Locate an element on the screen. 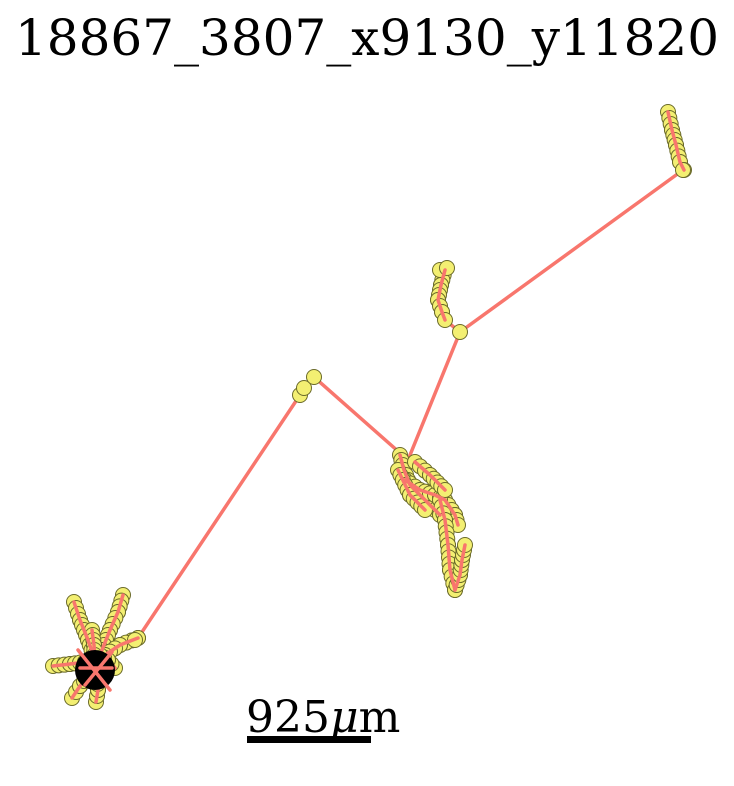 This screenshot has height=786, width=734. scale-bar is located at coordinates (309, 739).